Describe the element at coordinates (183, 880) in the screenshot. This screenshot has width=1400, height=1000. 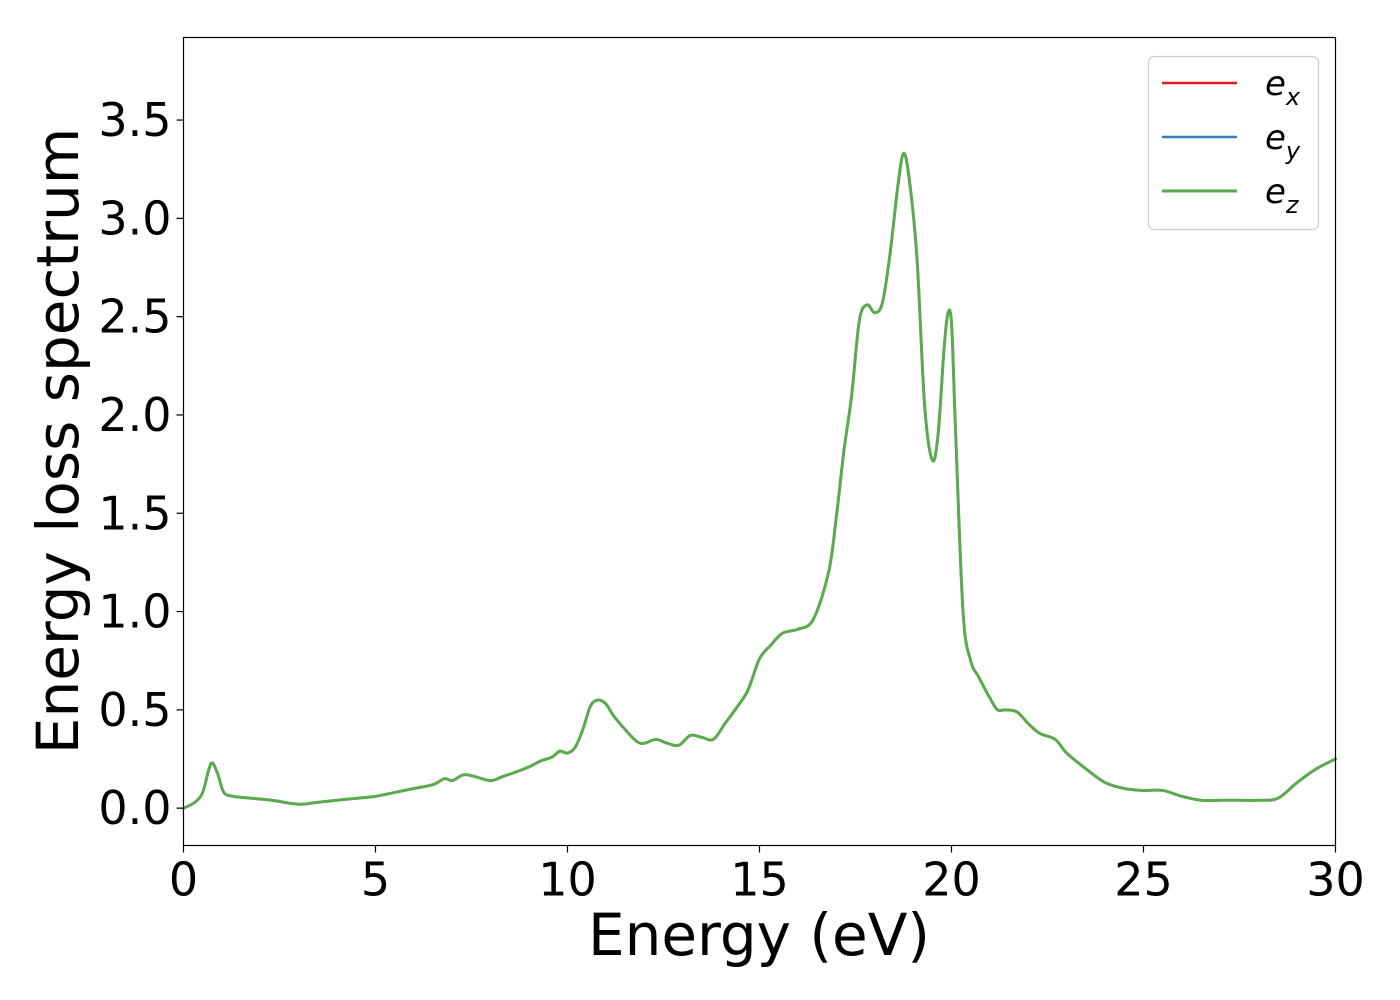
I see `x-tick-label: 0` at that location.